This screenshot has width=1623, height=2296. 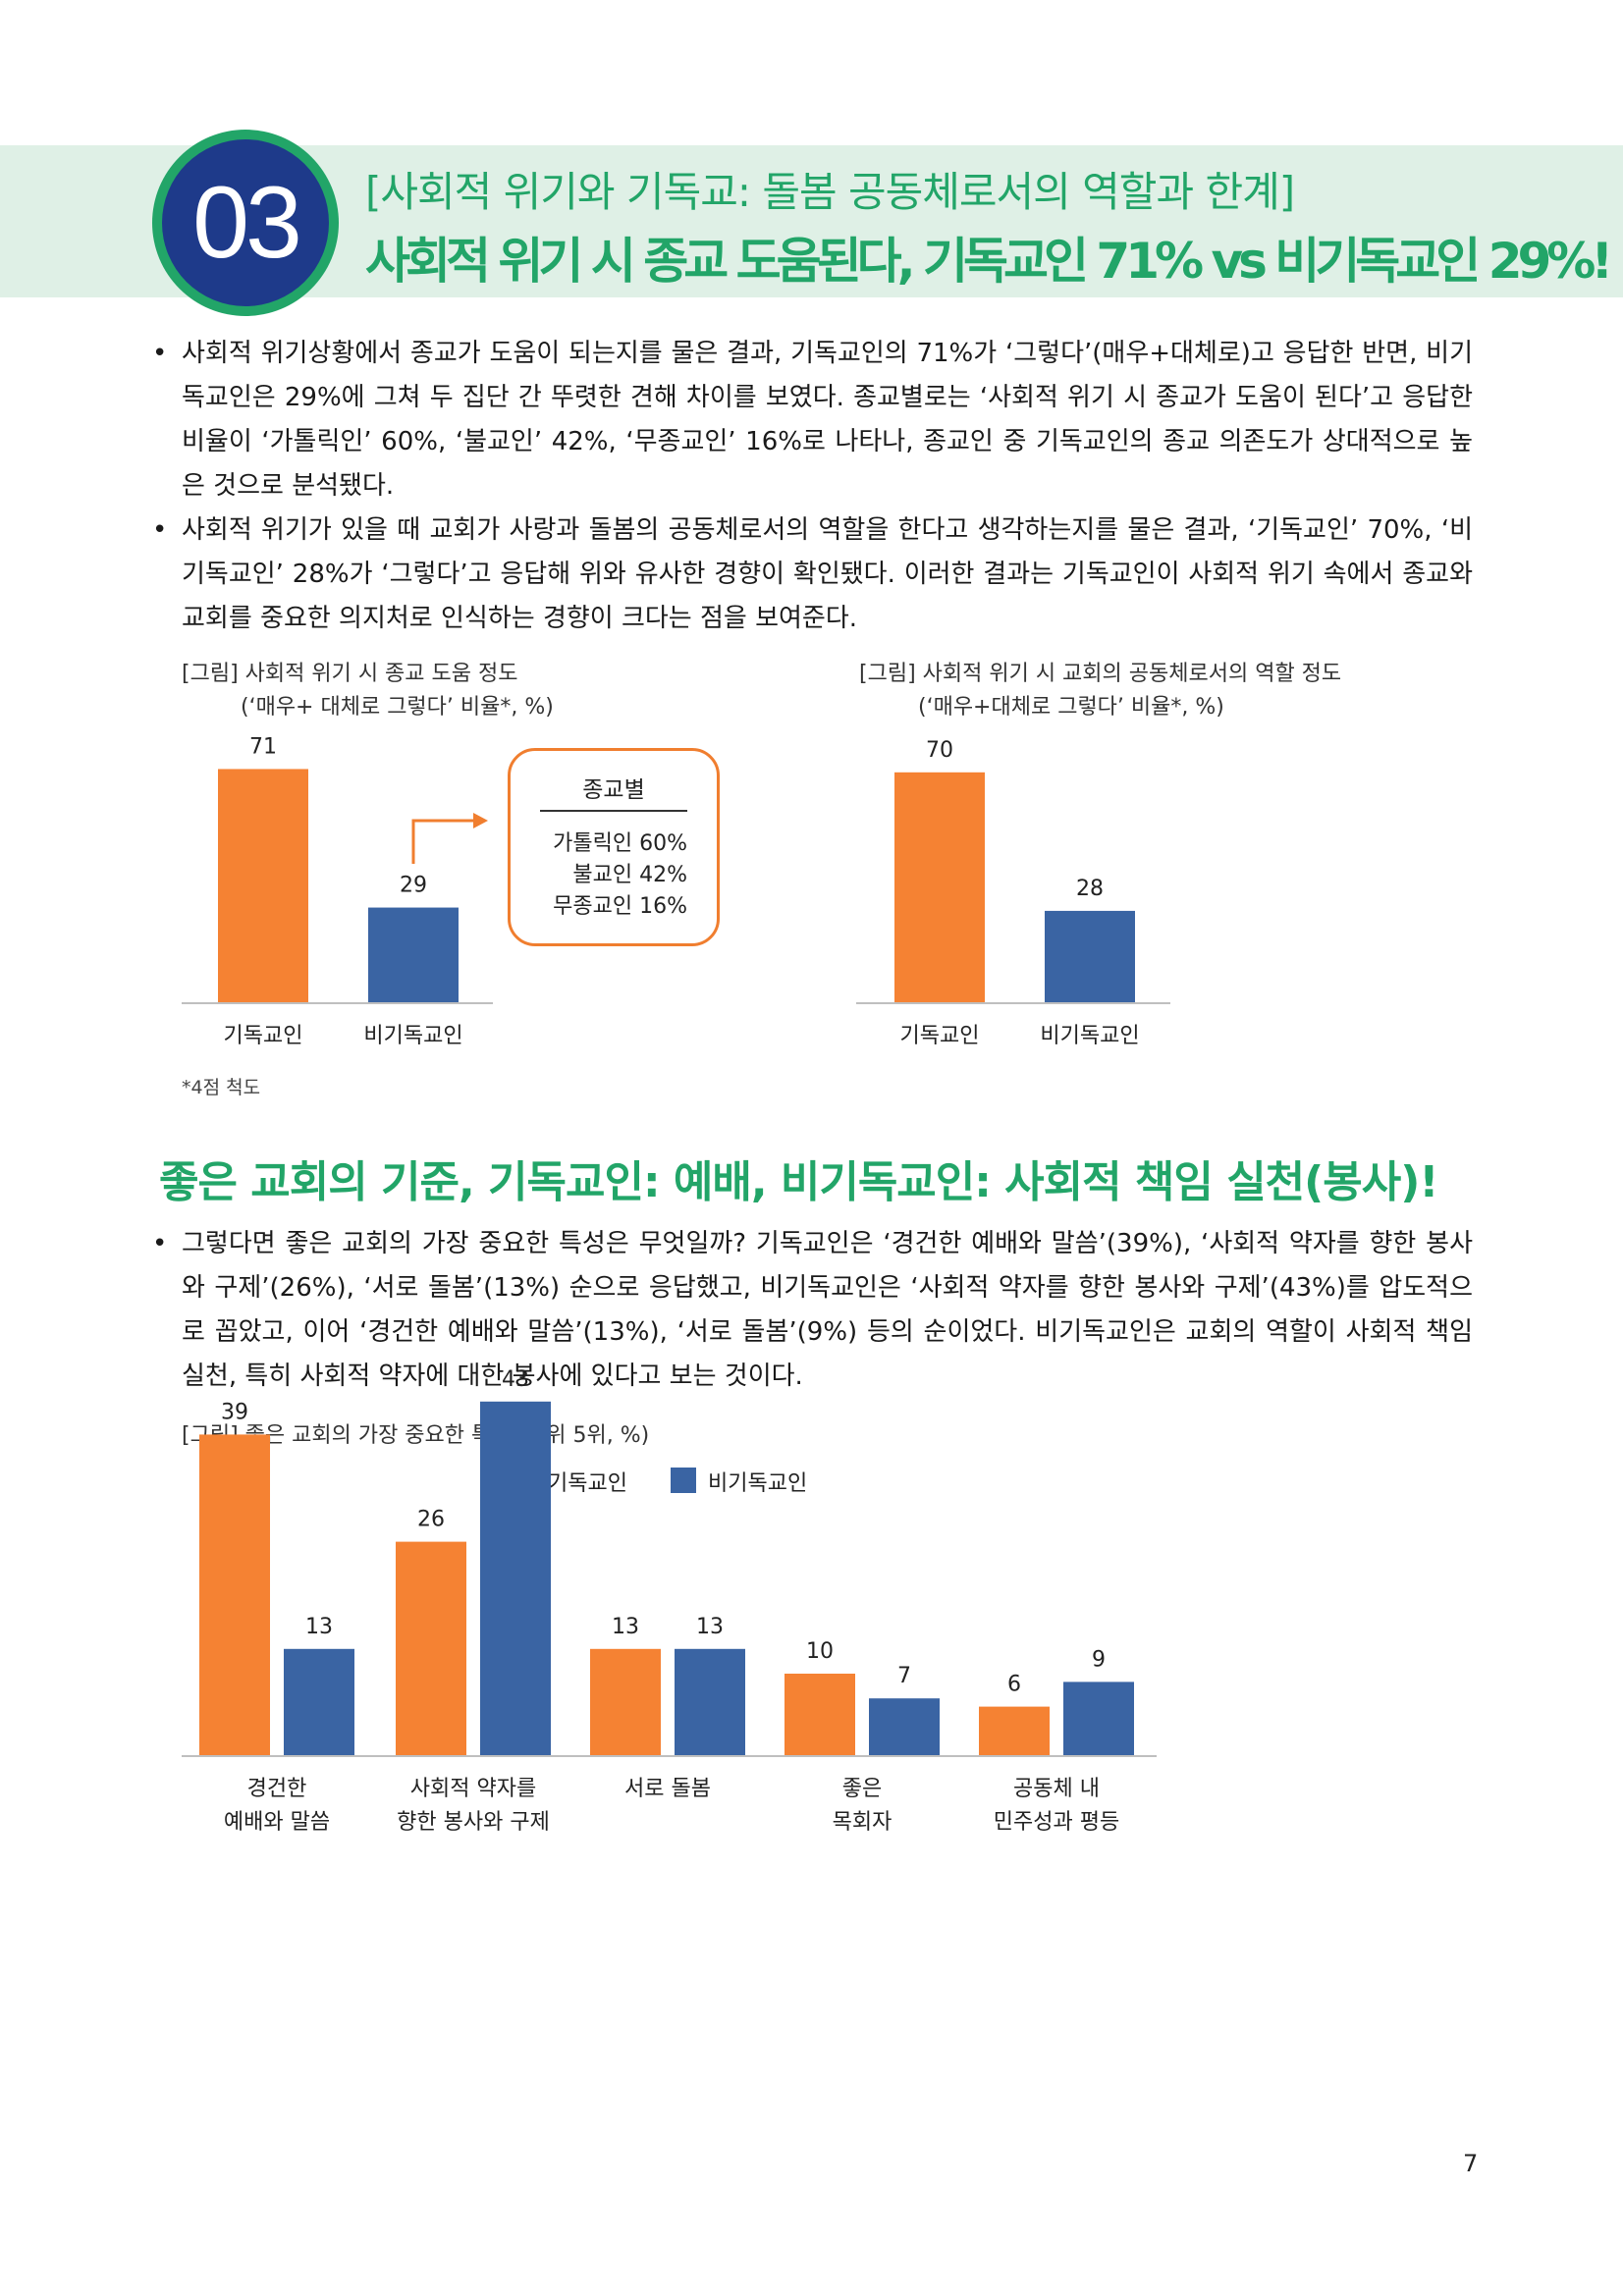 I want to click on x-tick-label: 사회적 약자를, so click(x=473, y=1789).